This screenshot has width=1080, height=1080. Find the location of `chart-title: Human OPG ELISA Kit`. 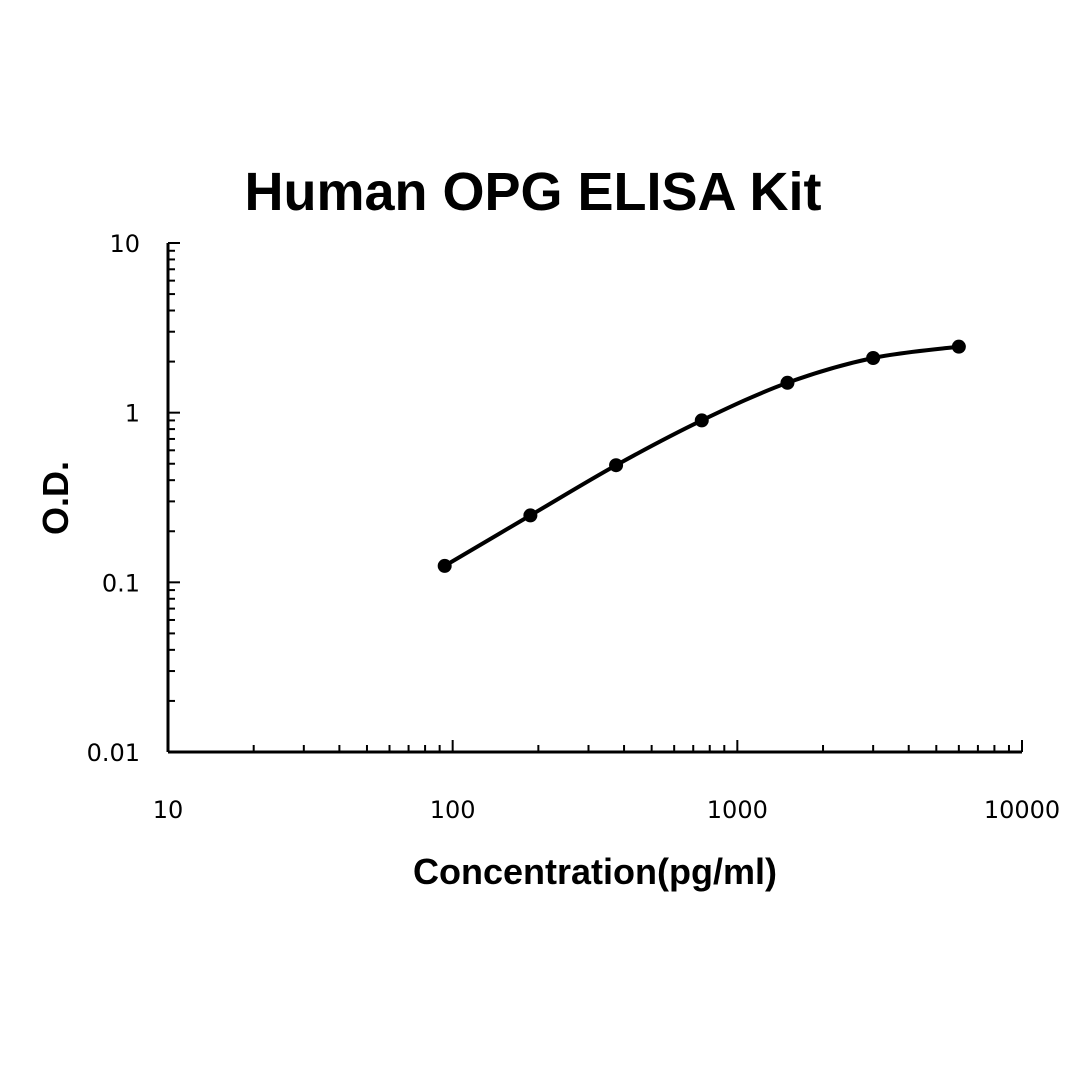

chart-title: Human OPG ELISA Kit is located at coordinates (532, 192).